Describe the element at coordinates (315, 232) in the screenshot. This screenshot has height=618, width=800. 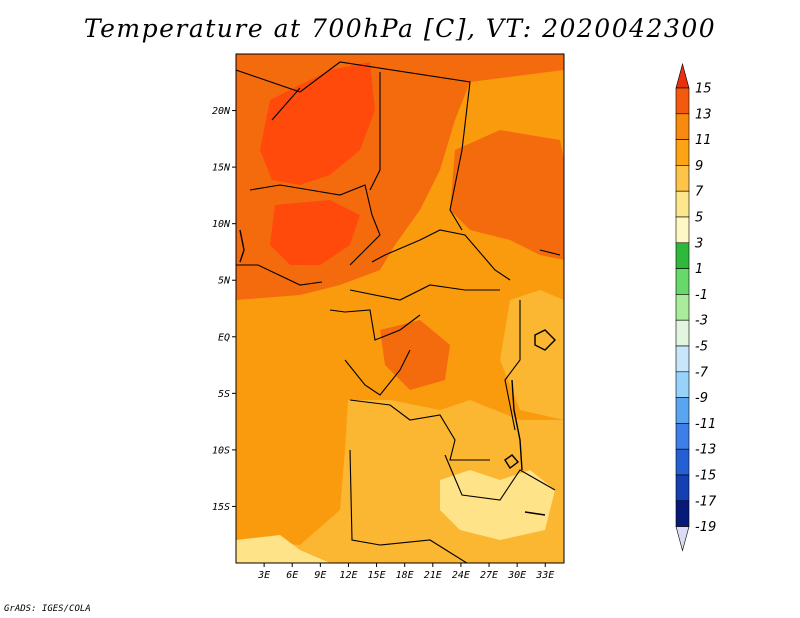
I see `field-region-13-west` at that location.